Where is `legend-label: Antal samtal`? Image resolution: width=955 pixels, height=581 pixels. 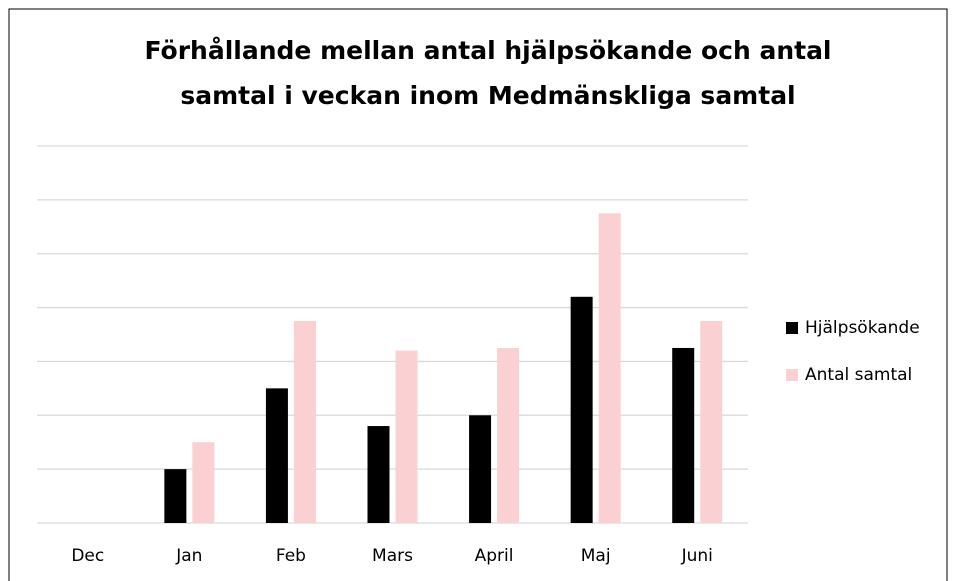 legend-label: Antal samtal is located at coordinates (858, 375).